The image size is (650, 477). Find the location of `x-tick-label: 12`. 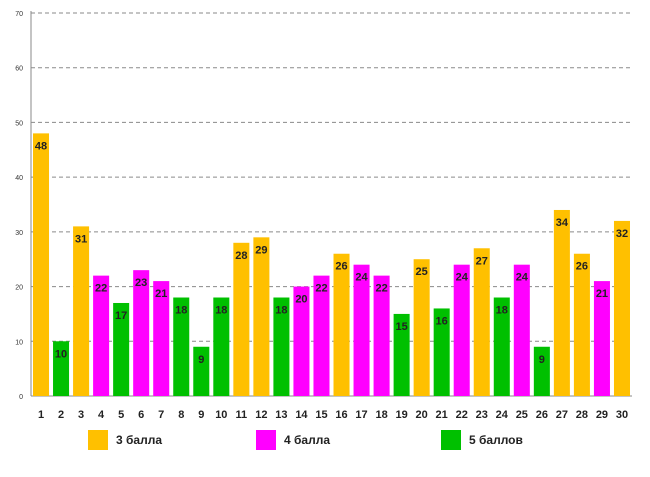

x-tick-label: 12 is located at coordinates (261, 415).